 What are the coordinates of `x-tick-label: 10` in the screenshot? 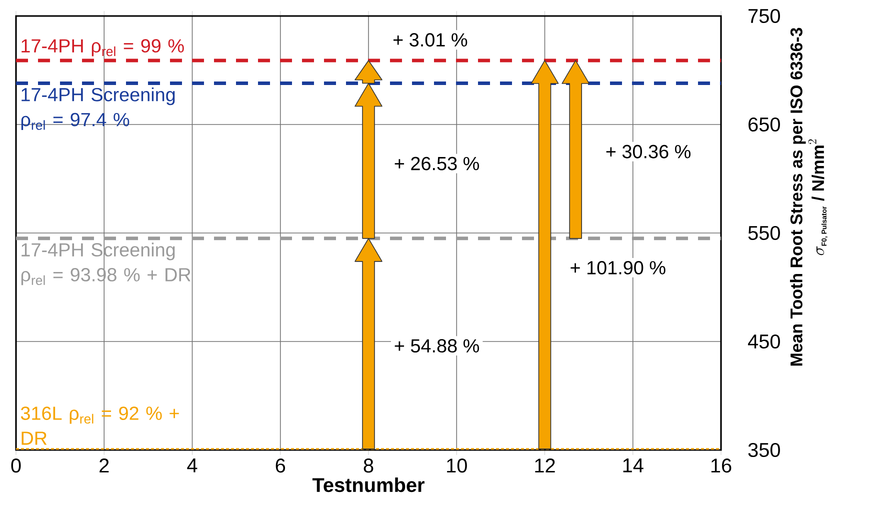 It's located at (457, 465).